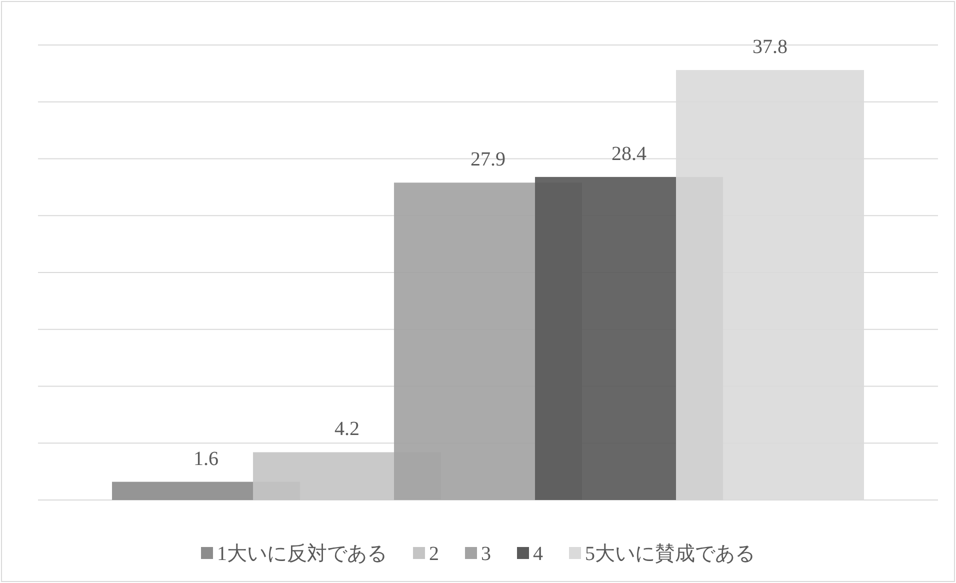  What do you see at coordinates (488, 159) in the screenshot?
I see `data-label: 27.9` at bounding box center [488, 159].